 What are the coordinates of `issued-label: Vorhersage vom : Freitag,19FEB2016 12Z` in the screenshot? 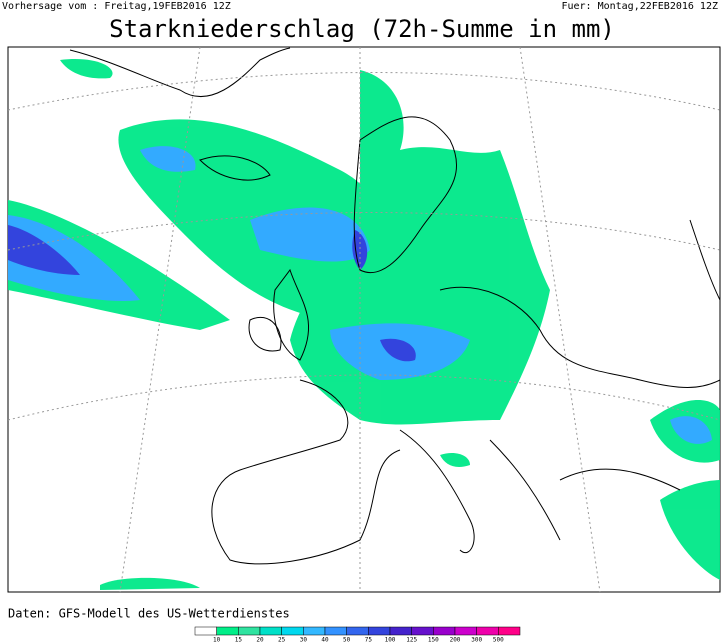 It's located at (116, 6).